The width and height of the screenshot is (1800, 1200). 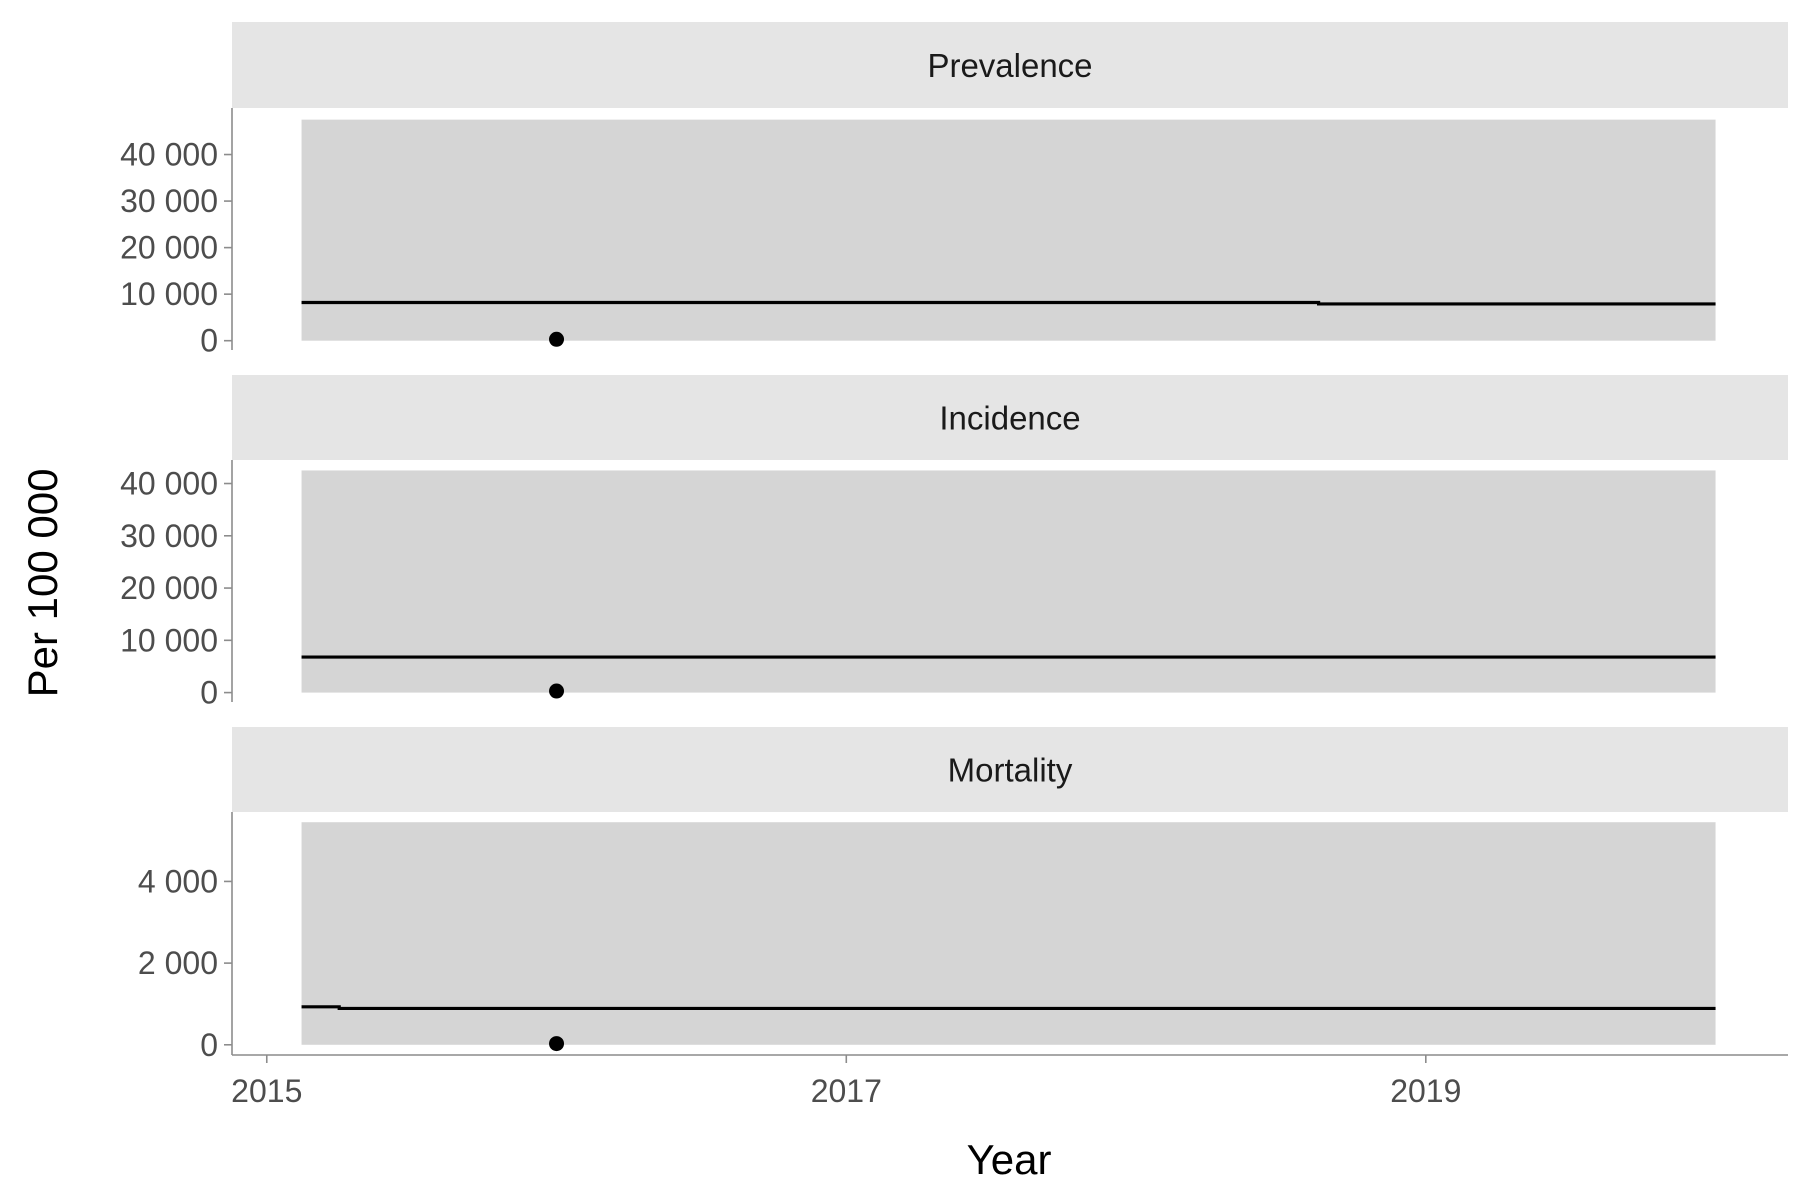 I want to click on y-tick-label-incidence: 20 000, so click(x=169, y=588).